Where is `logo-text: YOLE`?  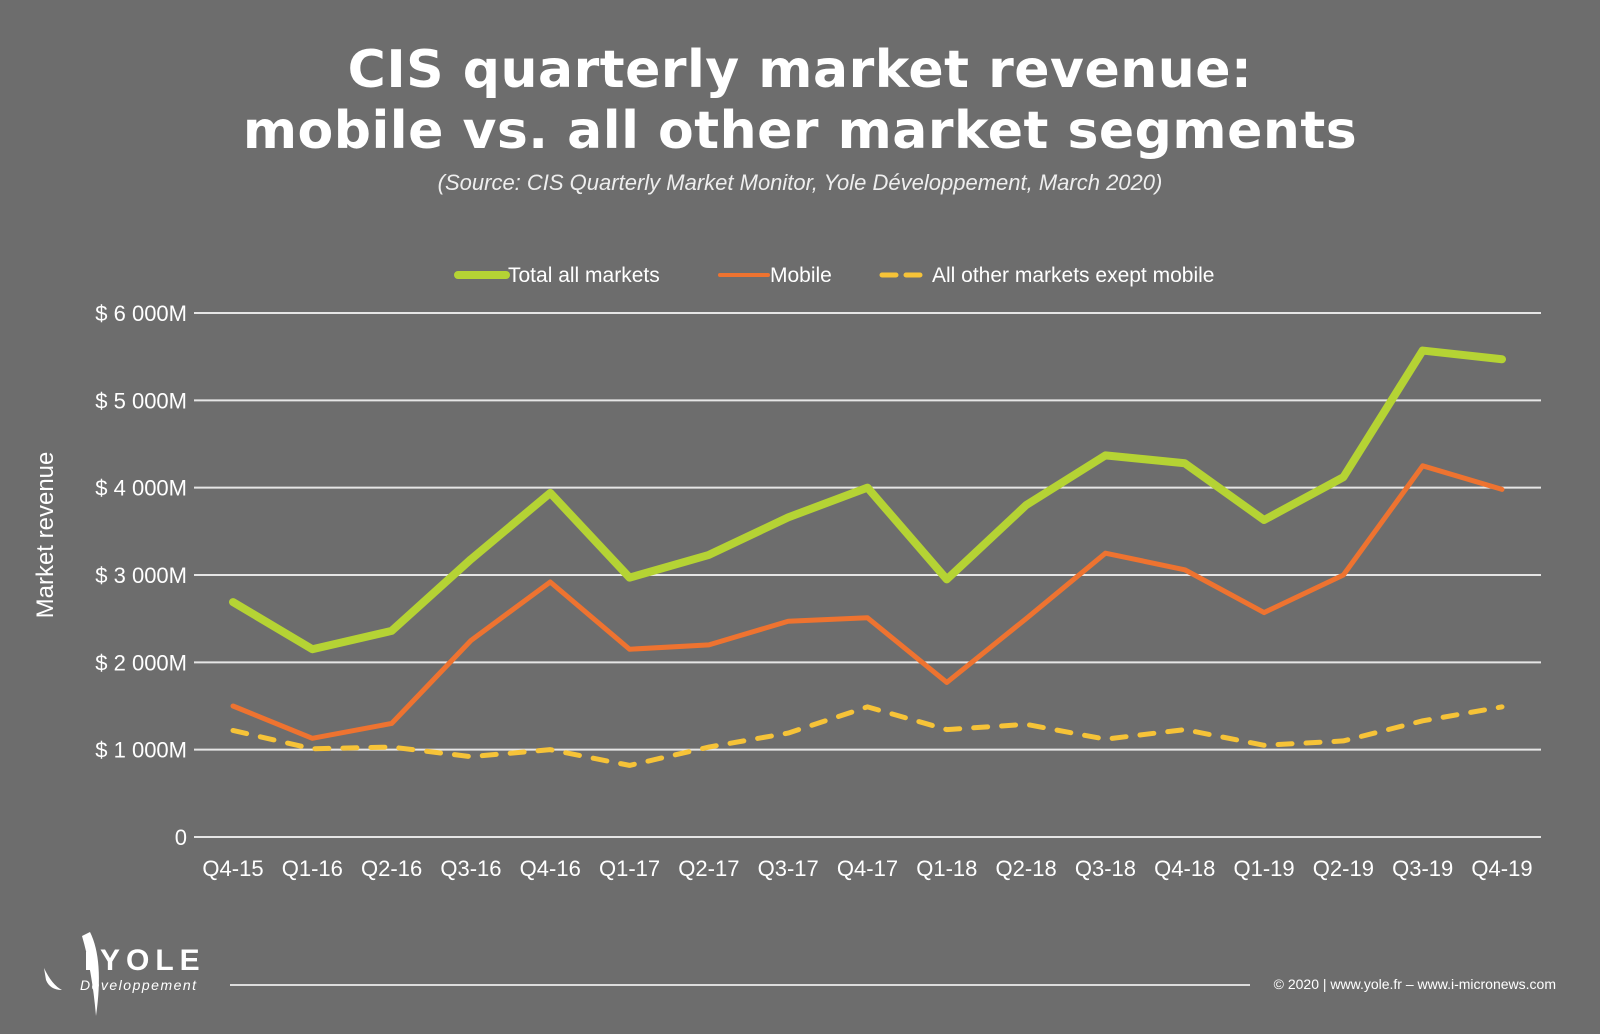
logo-text: YOLE is located at coordinates (153, 960).